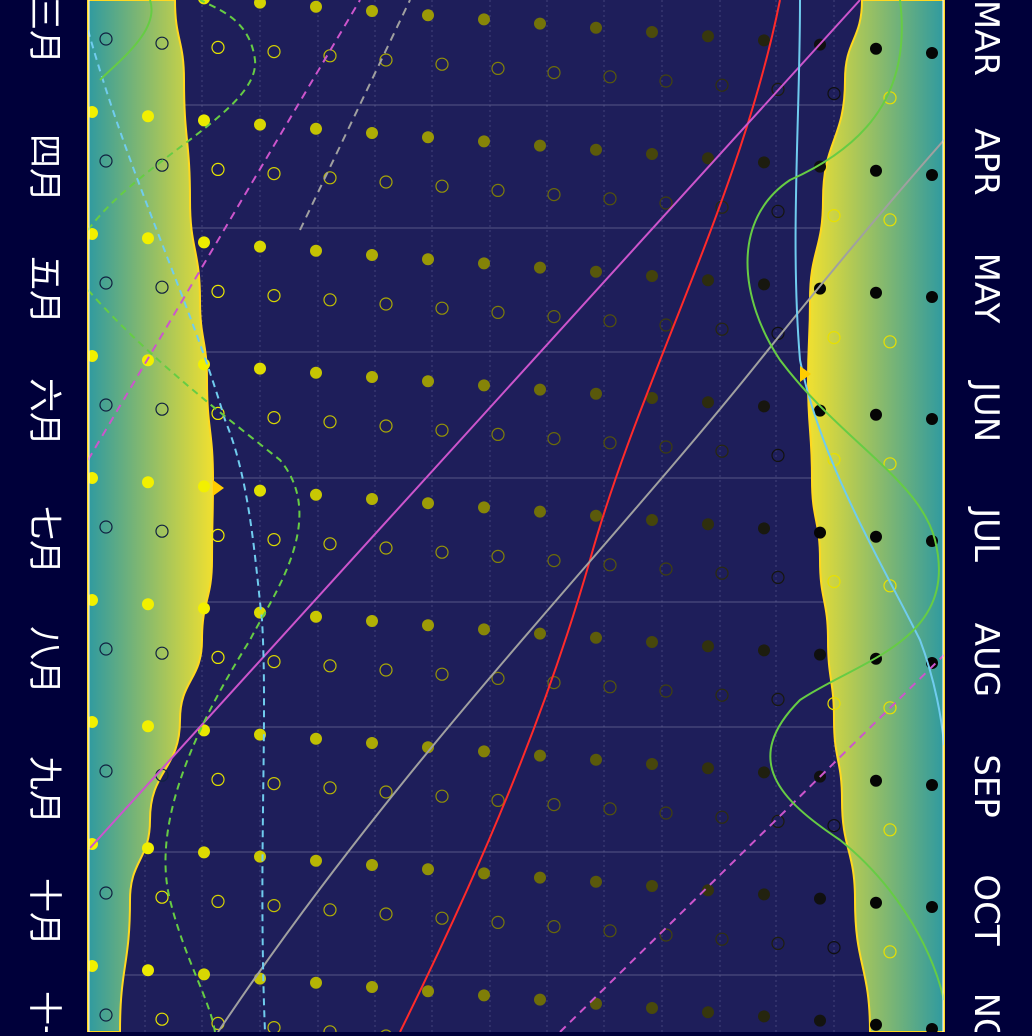 The width and height of the screenshot is (1032, 1036). What do you see at coordinates (986, 288) in the screenshot?
I see `right-month-label: MAY` at bounding box center [986, 288].